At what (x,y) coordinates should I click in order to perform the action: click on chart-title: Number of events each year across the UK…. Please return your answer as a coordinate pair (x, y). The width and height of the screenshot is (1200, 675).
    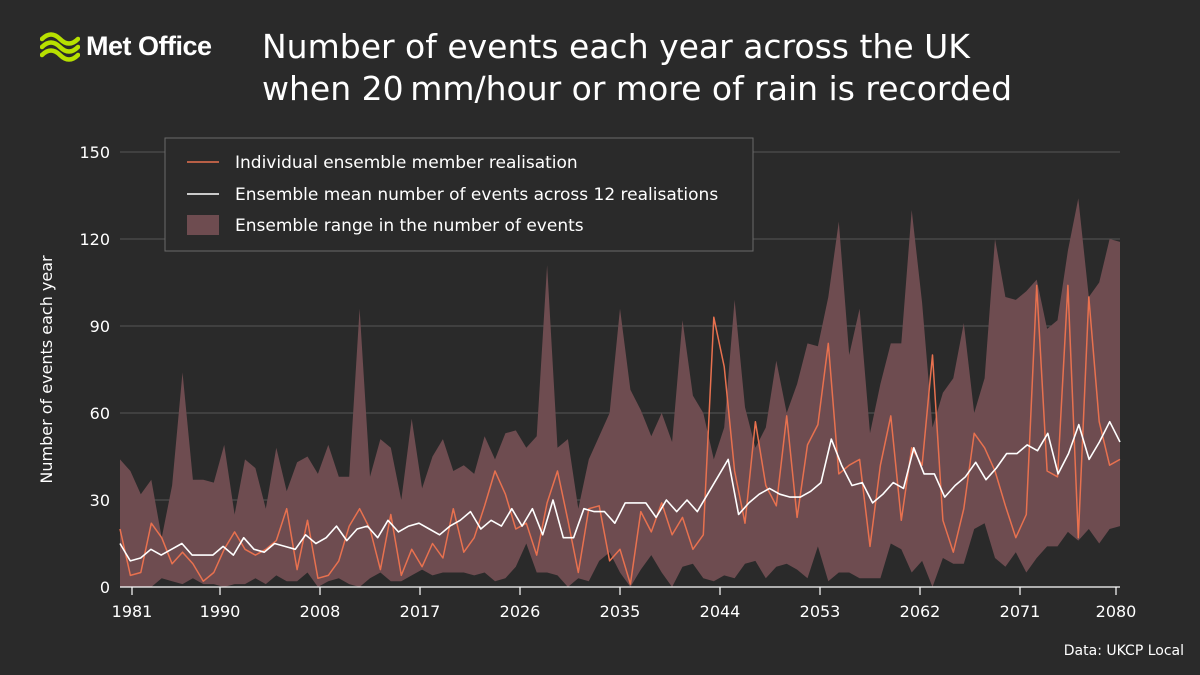
    Looking at the image, I should click on (637, 68).